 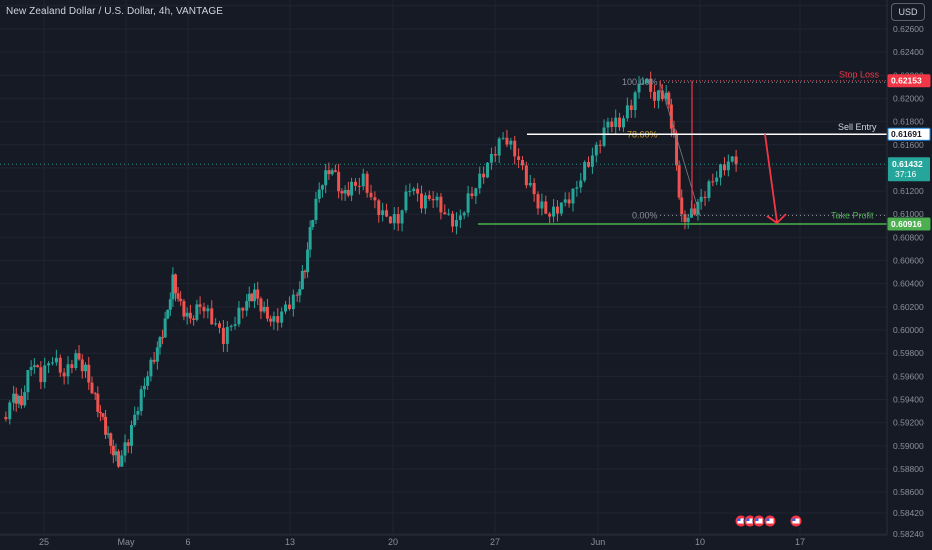 I want to click on y-tick-label: 0.58600, so click(x=908, y=492).